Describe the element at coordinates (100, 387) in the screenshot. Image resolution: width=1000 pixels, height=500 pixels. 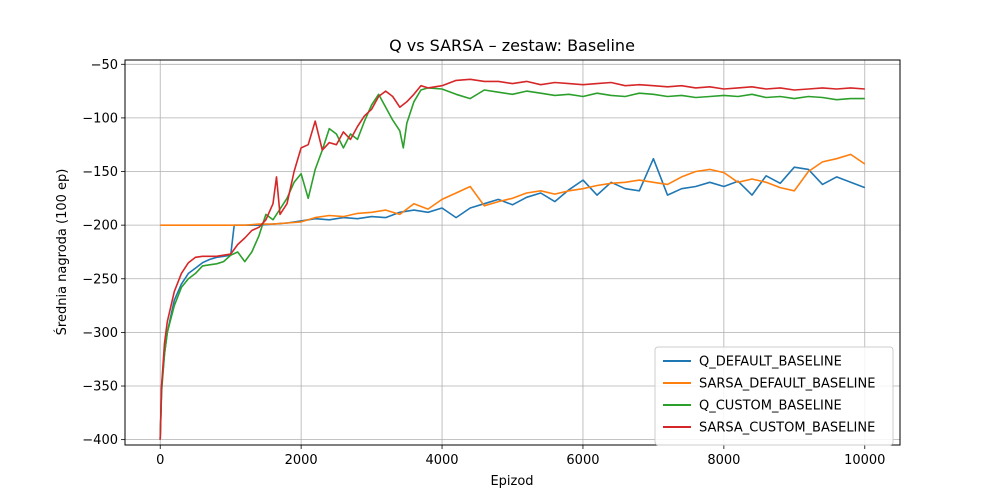
I see `y-tick-label: −350` at that location.